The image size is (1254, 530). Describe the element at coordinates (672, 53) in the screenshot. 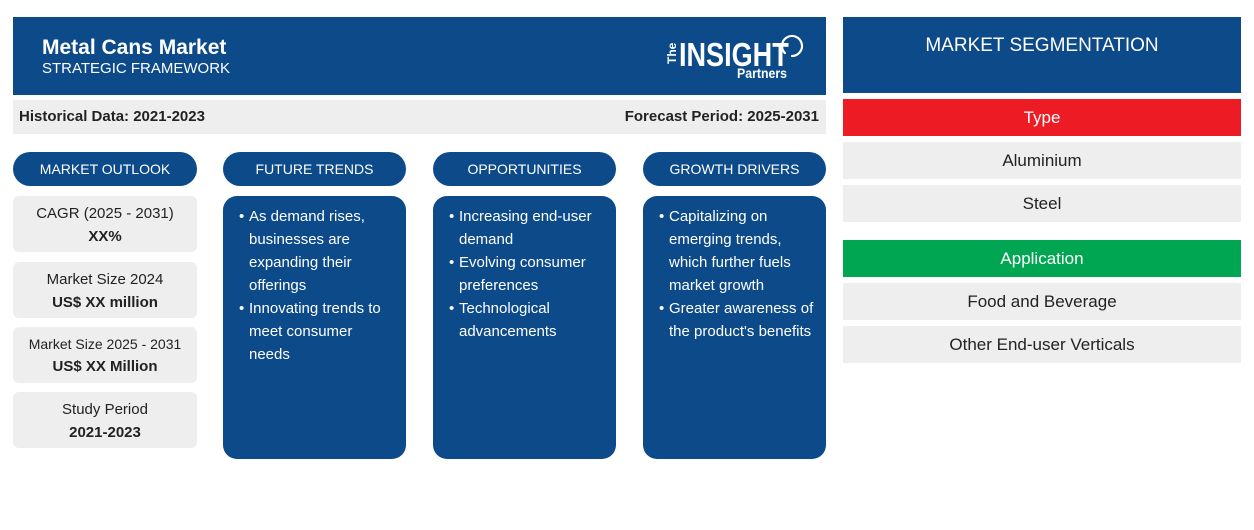

I see `logo-the-text: The` at that location.